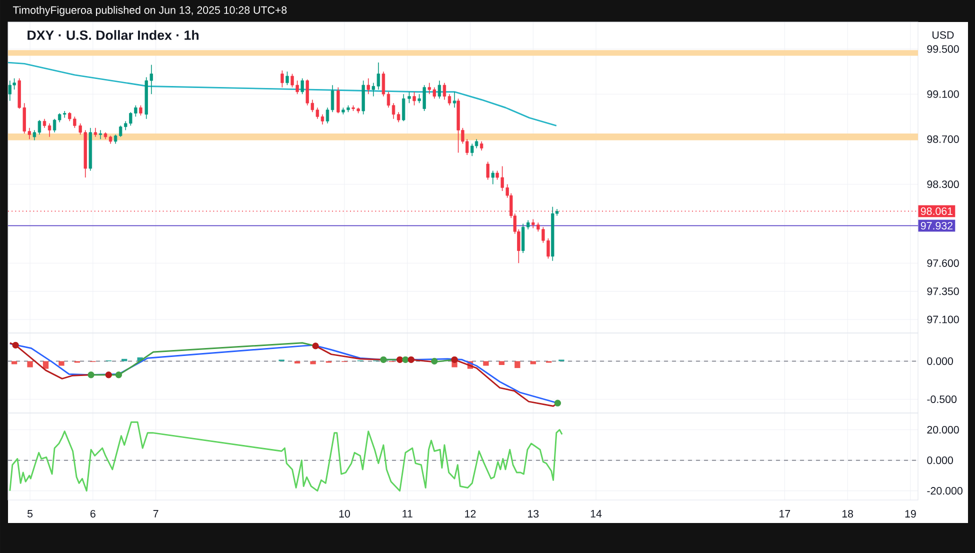 The height and width of the screenshot is (553, 975). What do you see at coordinates (936, 211) in the screenshot?
I see `ref-line-label: 98.061` at bounding box center [936, 211].